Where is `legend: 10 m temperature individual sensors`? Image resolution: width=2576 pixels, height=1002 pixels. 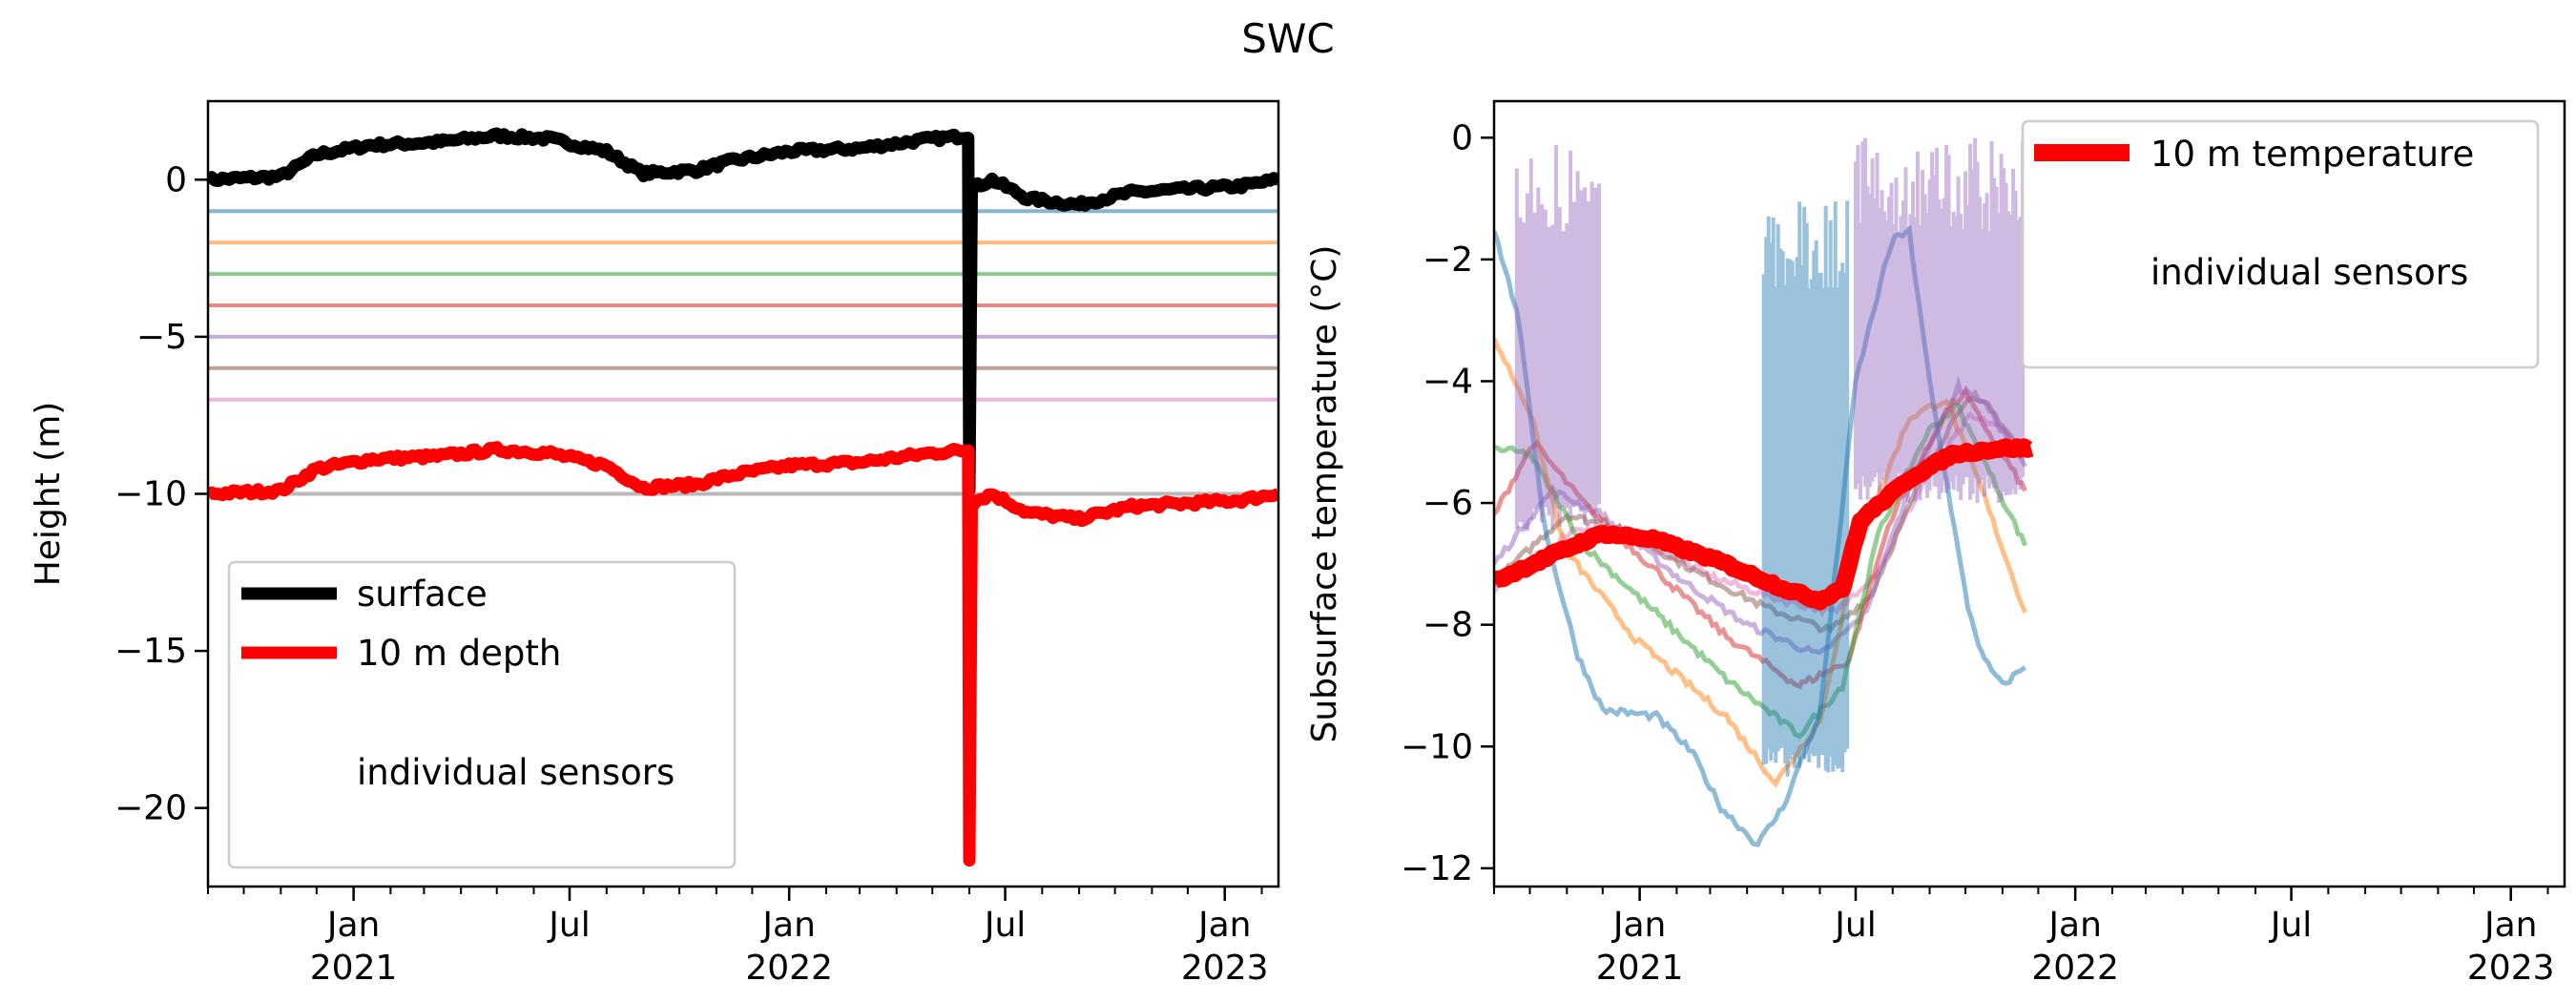
legend: 10 m temperature individual sensors is located at coordinates (2280, 244).